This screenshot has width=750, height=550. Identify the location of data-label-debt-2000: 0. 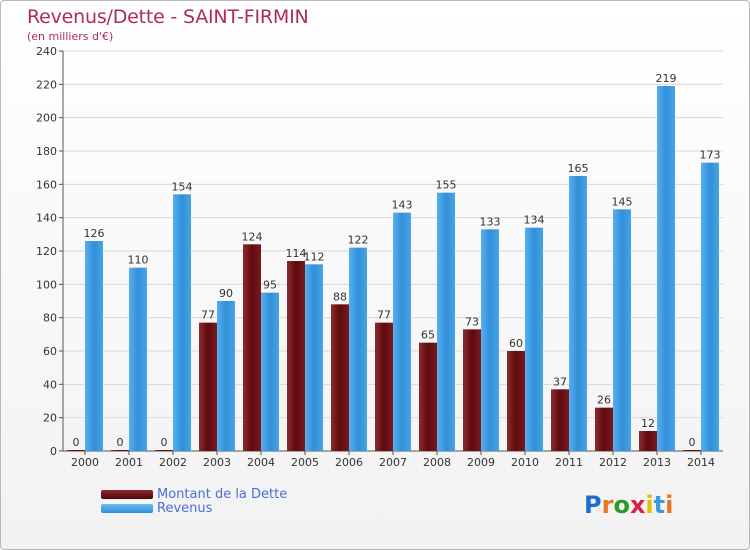
(76, 442).